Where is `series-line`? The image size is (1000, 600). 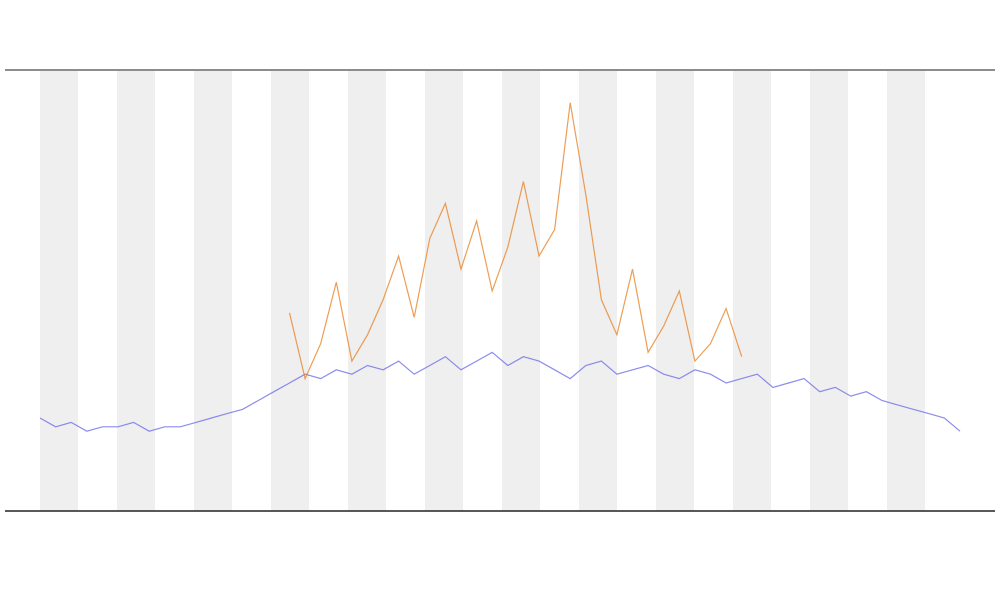 series-line is located at coordinates (500, 391).